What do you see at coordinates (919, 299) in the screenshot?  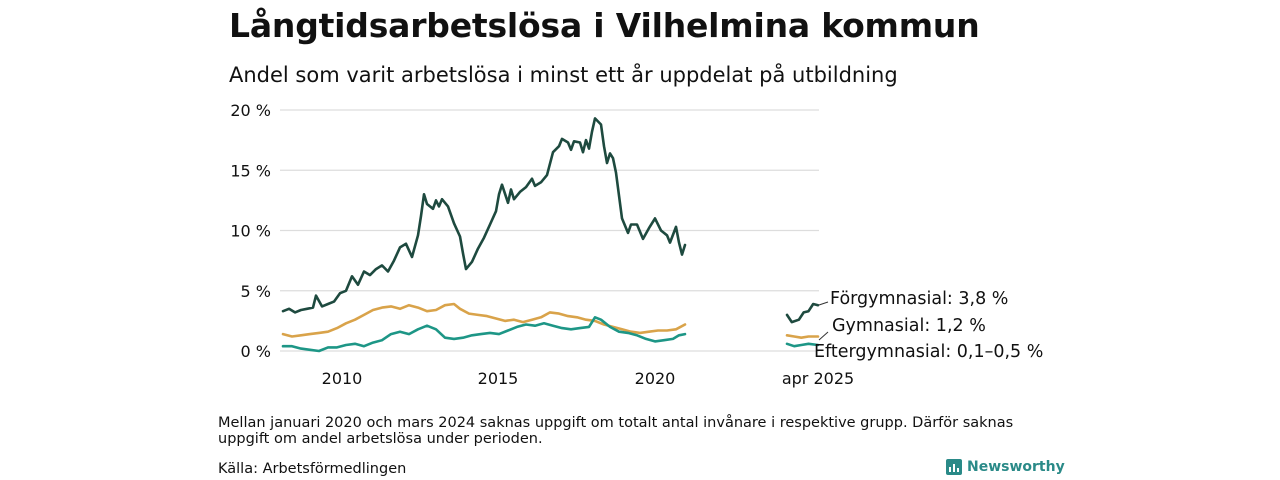 I see `series-label-förgymnasial: Förgymnasial: 3,8 %` at bounding box center [919, 299].